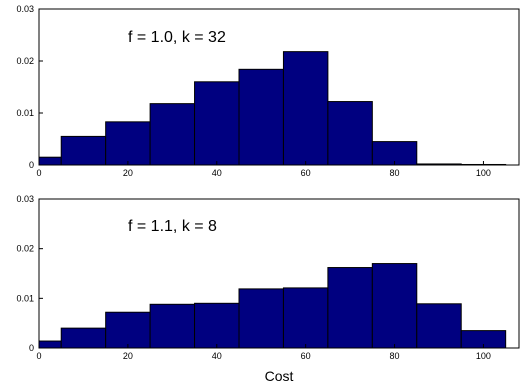  I want to click on parameter-annotation: f = 1.0, k = 32, so click(177, 37).